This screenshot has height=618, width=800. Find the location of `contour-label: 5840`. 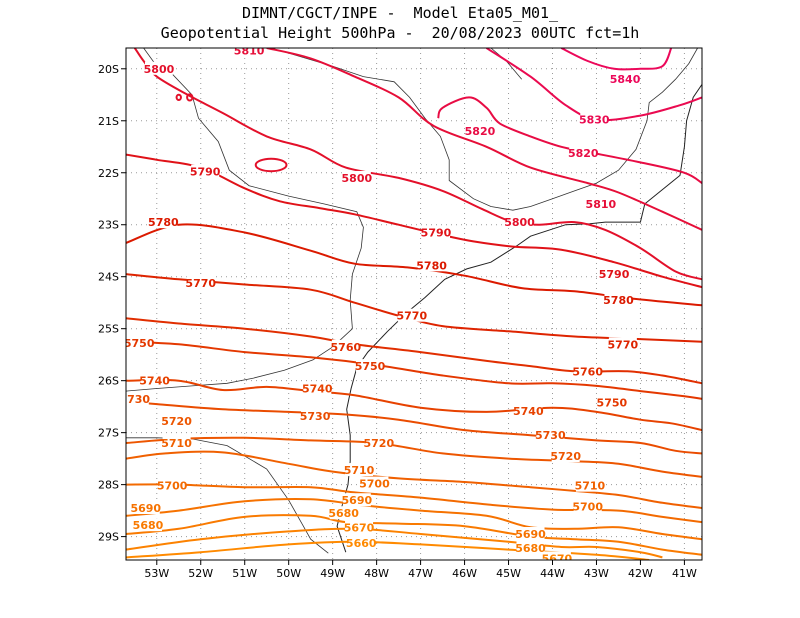

contour-label: 5840 is located at coordinates (625, 79).